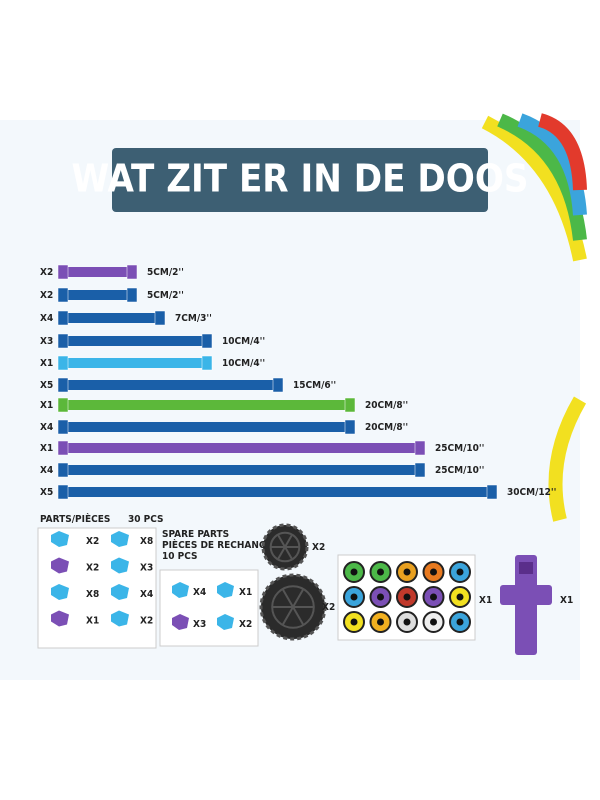 This screenshot has height=800, width=600. Describe the element at coordinates (92, 594) in the screenshot. I see `part-quantity: X8` at that location.